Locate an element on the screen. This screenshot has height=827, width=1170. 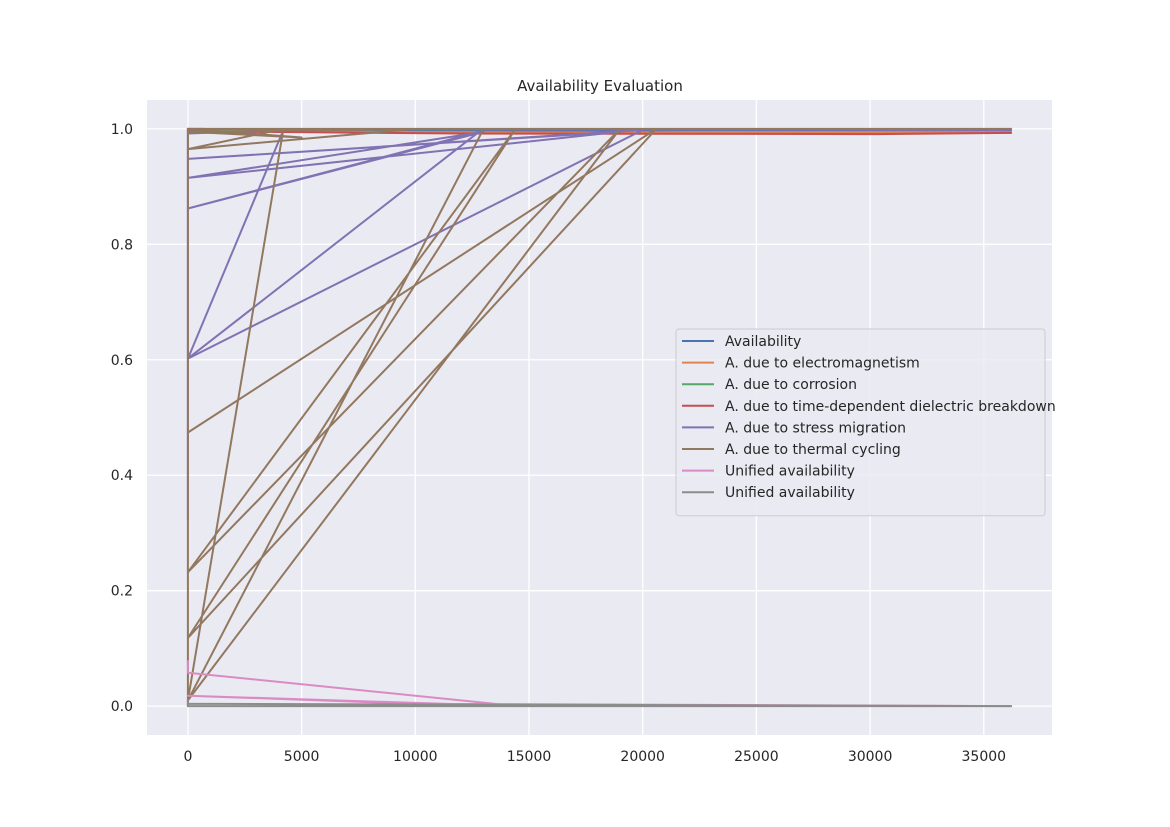
legend-box is located at coordinates (860, 422).